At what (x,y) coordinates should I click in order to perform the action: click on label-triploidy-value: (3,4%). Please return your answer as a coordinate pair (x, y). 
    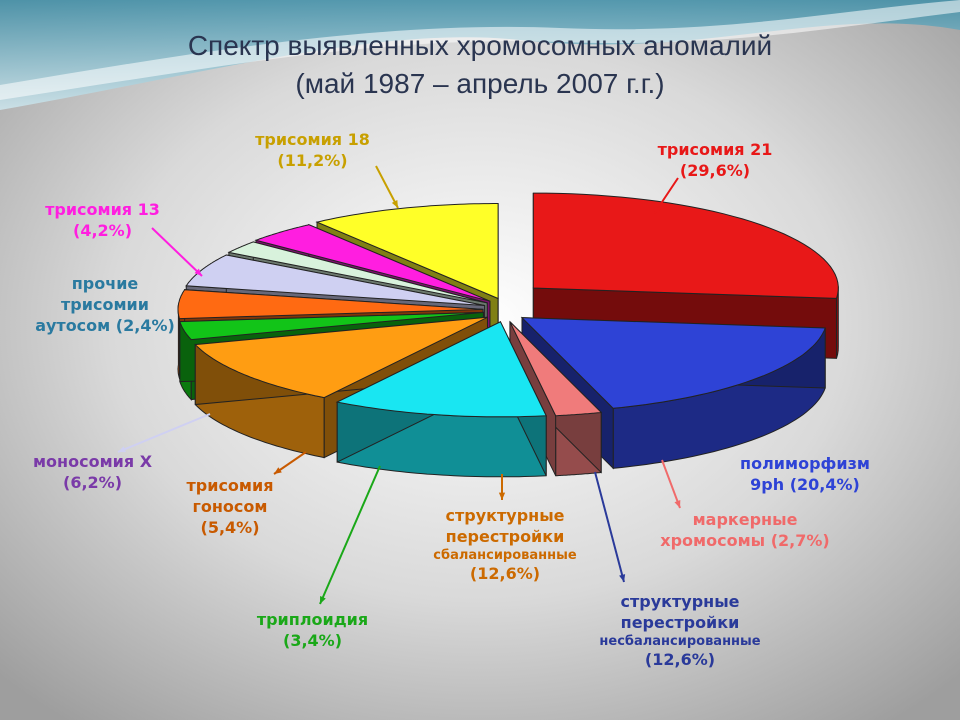
    Looking at the image, I should click on (312, 640).